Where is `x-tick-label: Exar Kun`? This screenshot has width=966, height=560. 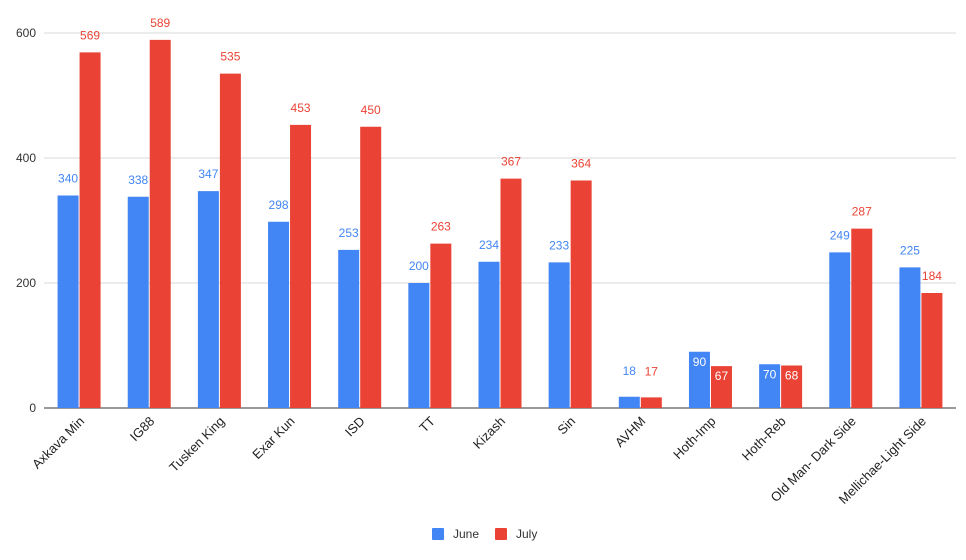 x-tick-label: Exar Kun is located at coordinates (273, 438).